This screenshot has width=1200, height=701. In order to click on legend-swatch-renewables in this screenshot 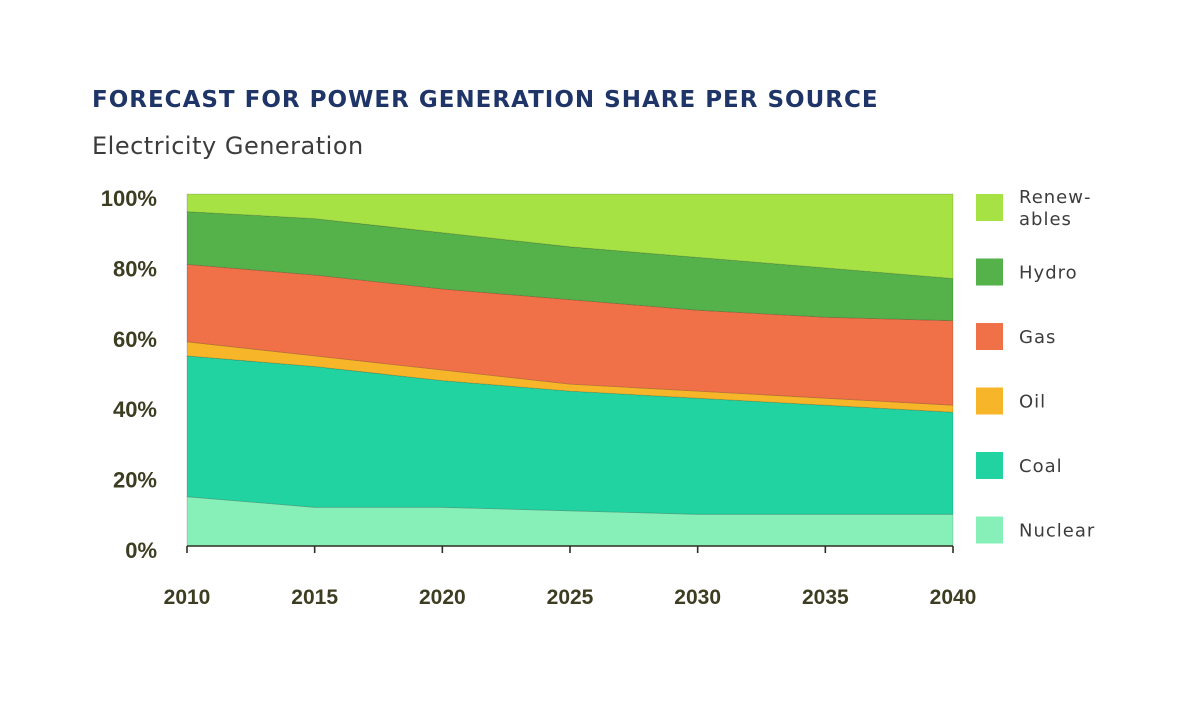, I will do `click(989, 207)`.